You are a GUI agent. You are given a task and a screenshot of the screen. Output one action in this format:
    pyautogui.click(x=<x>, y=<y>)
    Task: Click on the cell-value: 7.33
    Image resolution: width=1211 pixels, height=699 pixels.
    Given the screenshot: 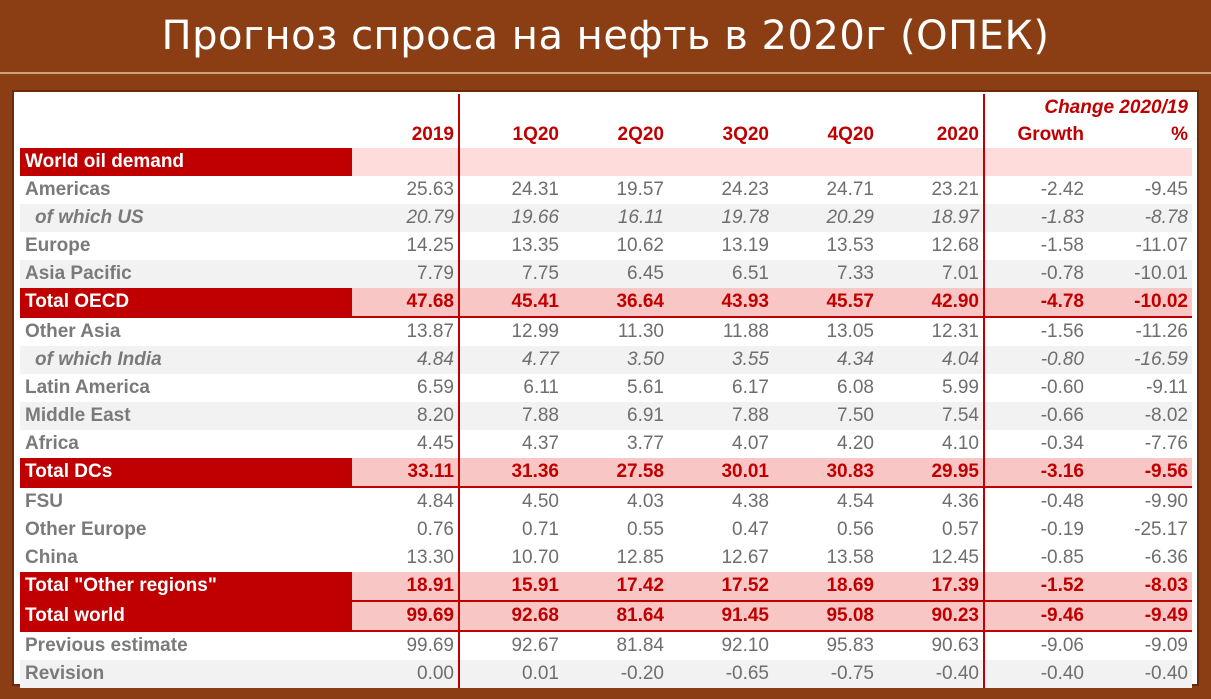 What is the action you would take?
    pyautogui.click(x=825, y=274)
    